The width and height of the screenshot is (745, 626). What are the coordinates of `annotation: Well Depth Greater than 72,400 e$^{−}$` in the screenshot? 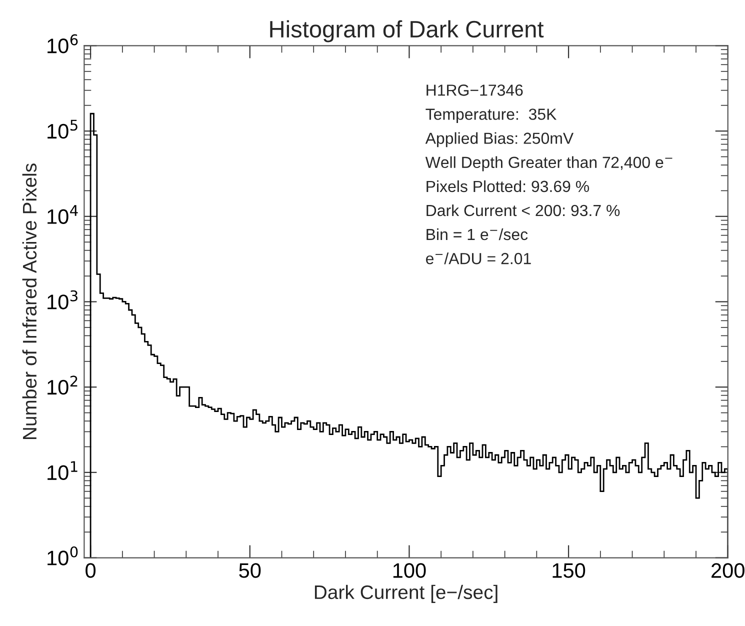 It's located at (548, 164).